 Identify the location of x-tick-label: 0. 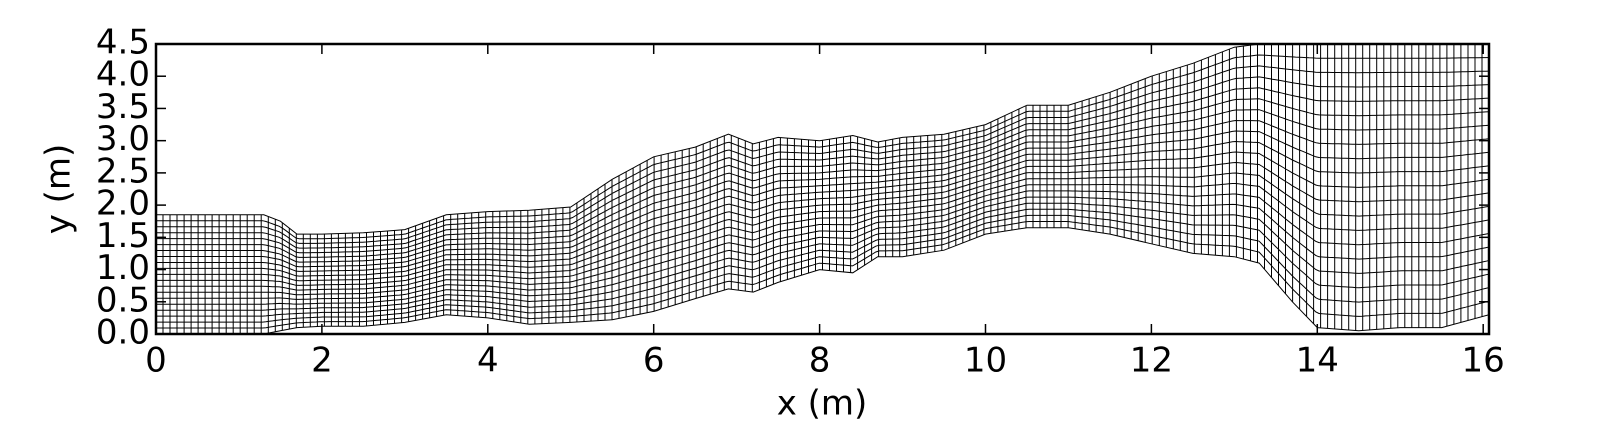
(156, 361).